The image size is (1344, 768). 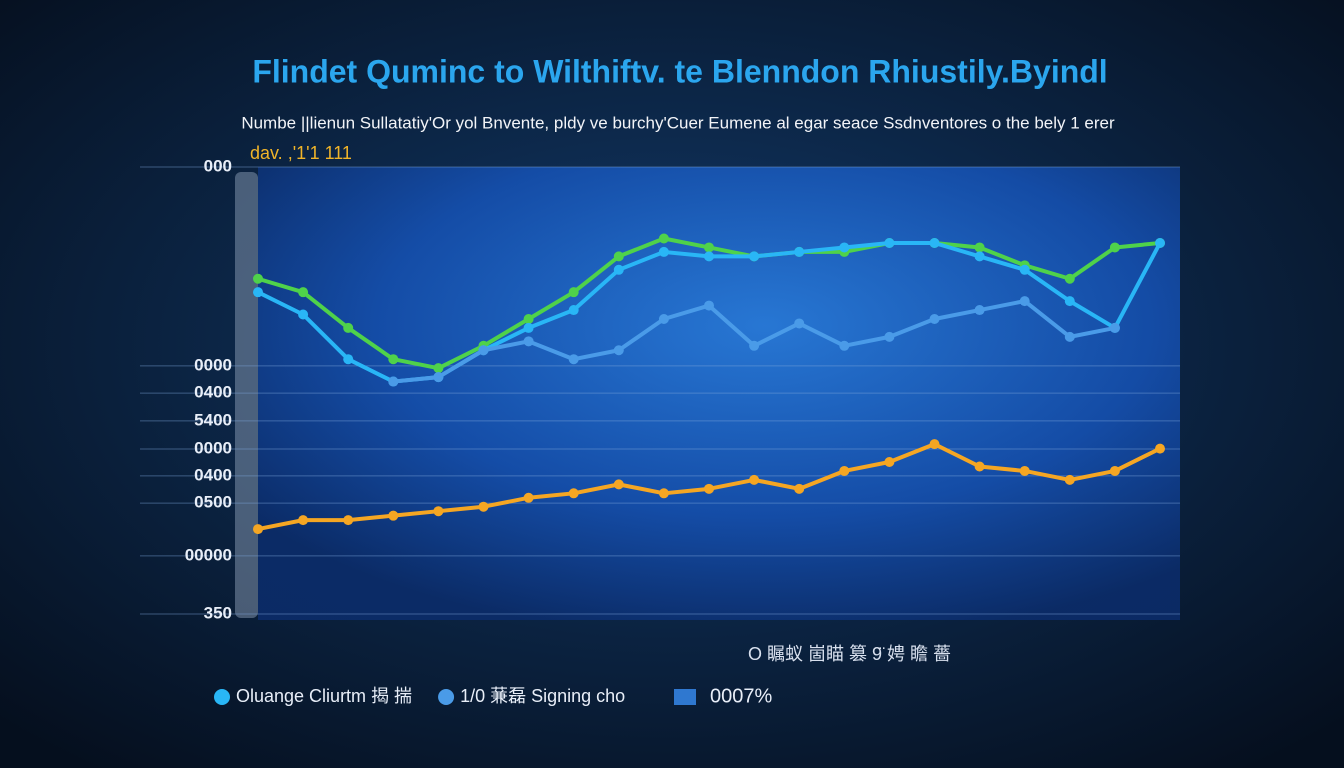 What do you see at coordinates (685, 697) in the screenshot?
I see `legend-icon` at bounding box center [685, 697].